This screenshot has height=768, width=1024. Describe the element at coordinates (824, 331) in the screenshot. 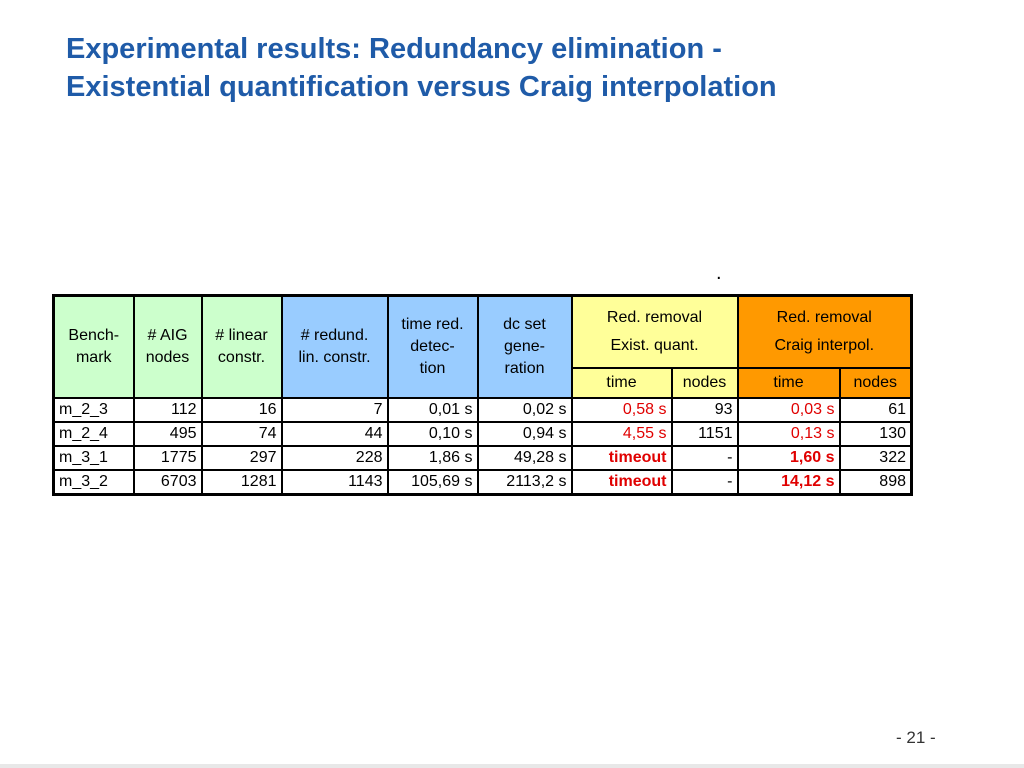

I see `header-craig-interpol-group: Red. removal Craig interpol.` at that location.